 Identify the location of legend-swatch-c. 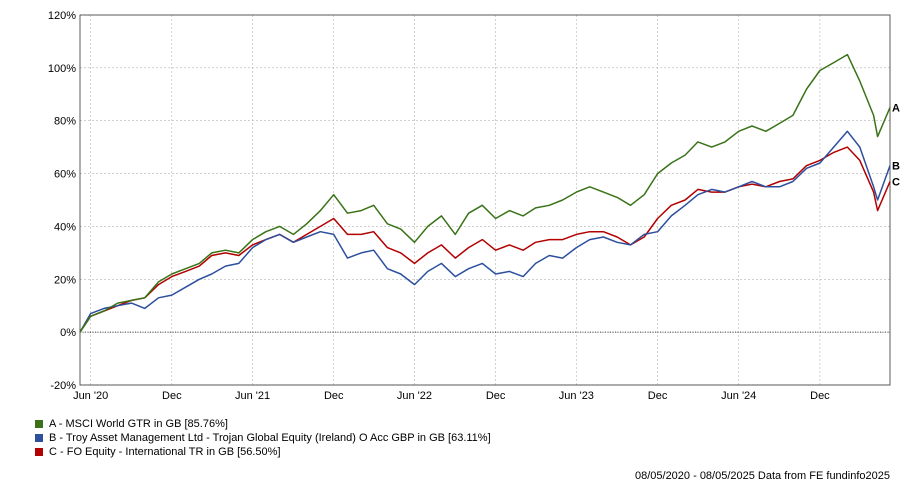
(39, 452).